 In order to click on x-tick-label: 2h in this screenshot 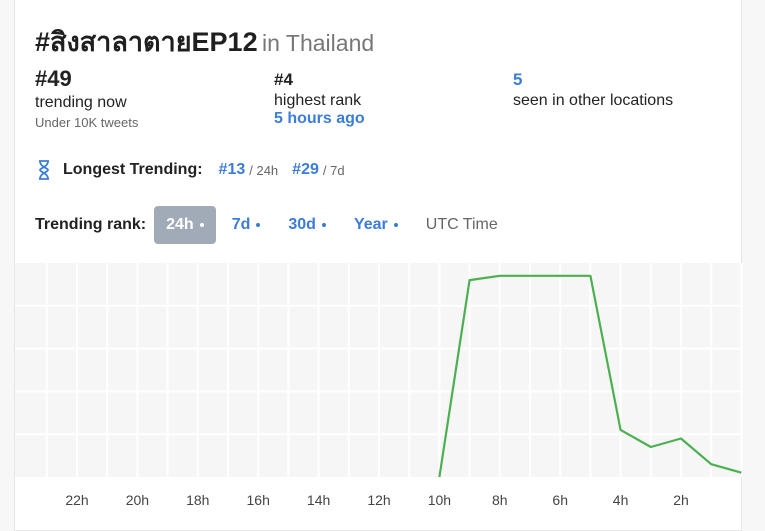, I will do `click(681, 500)`.